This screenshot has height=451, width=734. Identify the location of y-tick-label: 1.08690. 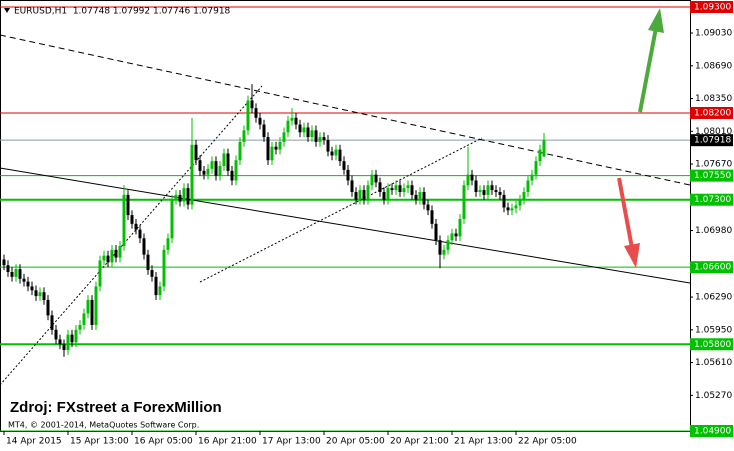
(713, 66).